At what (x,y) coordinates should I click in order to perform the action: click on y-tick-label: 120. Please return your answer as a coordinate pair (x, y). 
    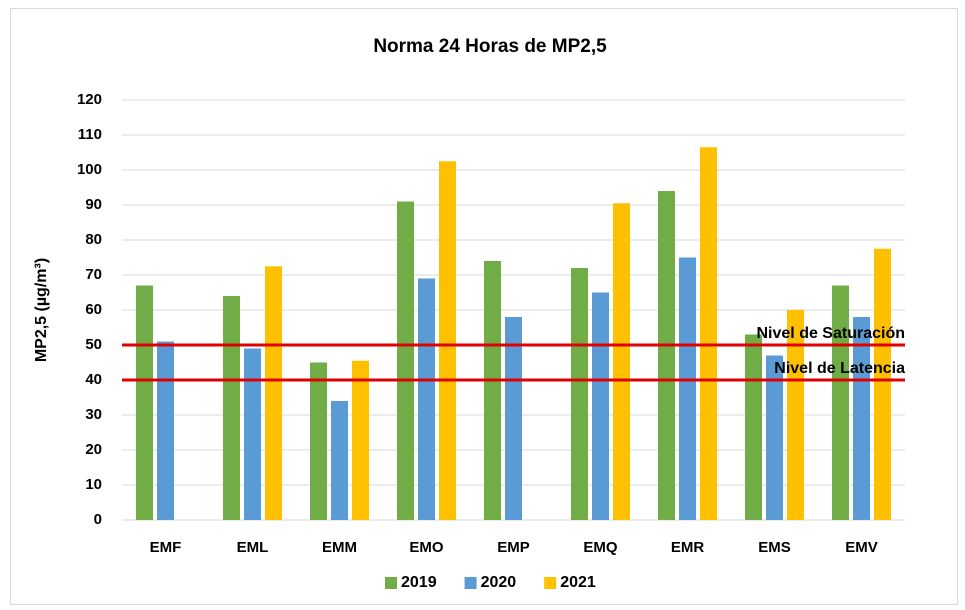
    Looking at the image, I should click on (89, 99).